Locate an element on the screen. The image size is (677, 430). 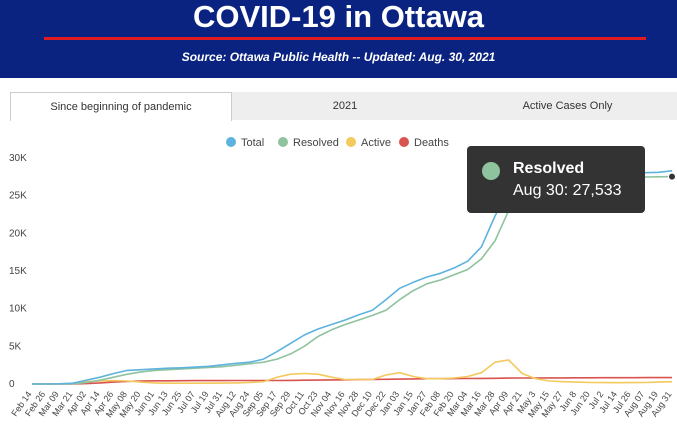
y-tick-label: 5K is located at coordinates (15, 346).